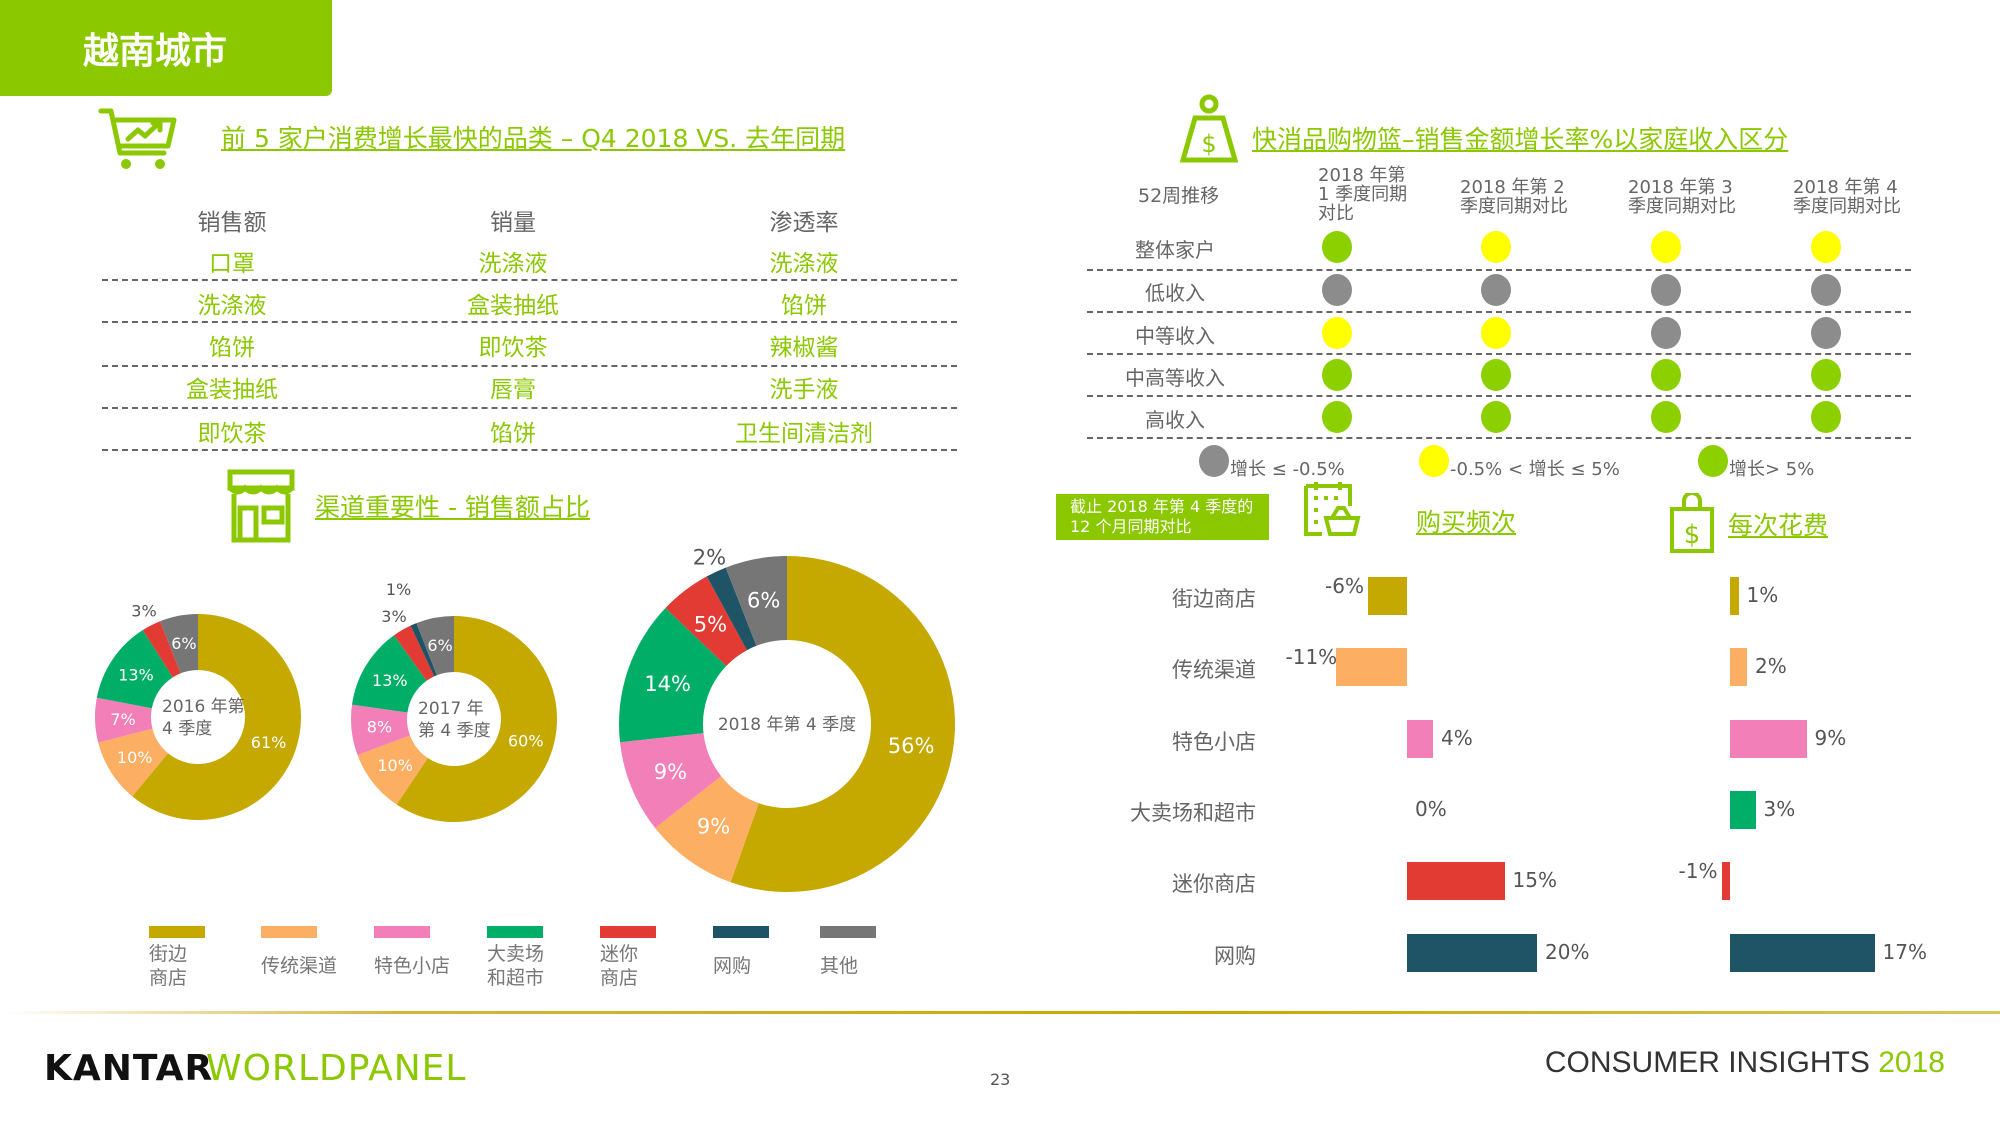 This screenshot has height=1125, width=2000. Describe the element at coordinates (1698, 871) in the screenshot. I see `bar-value-label: -1%` at that location.